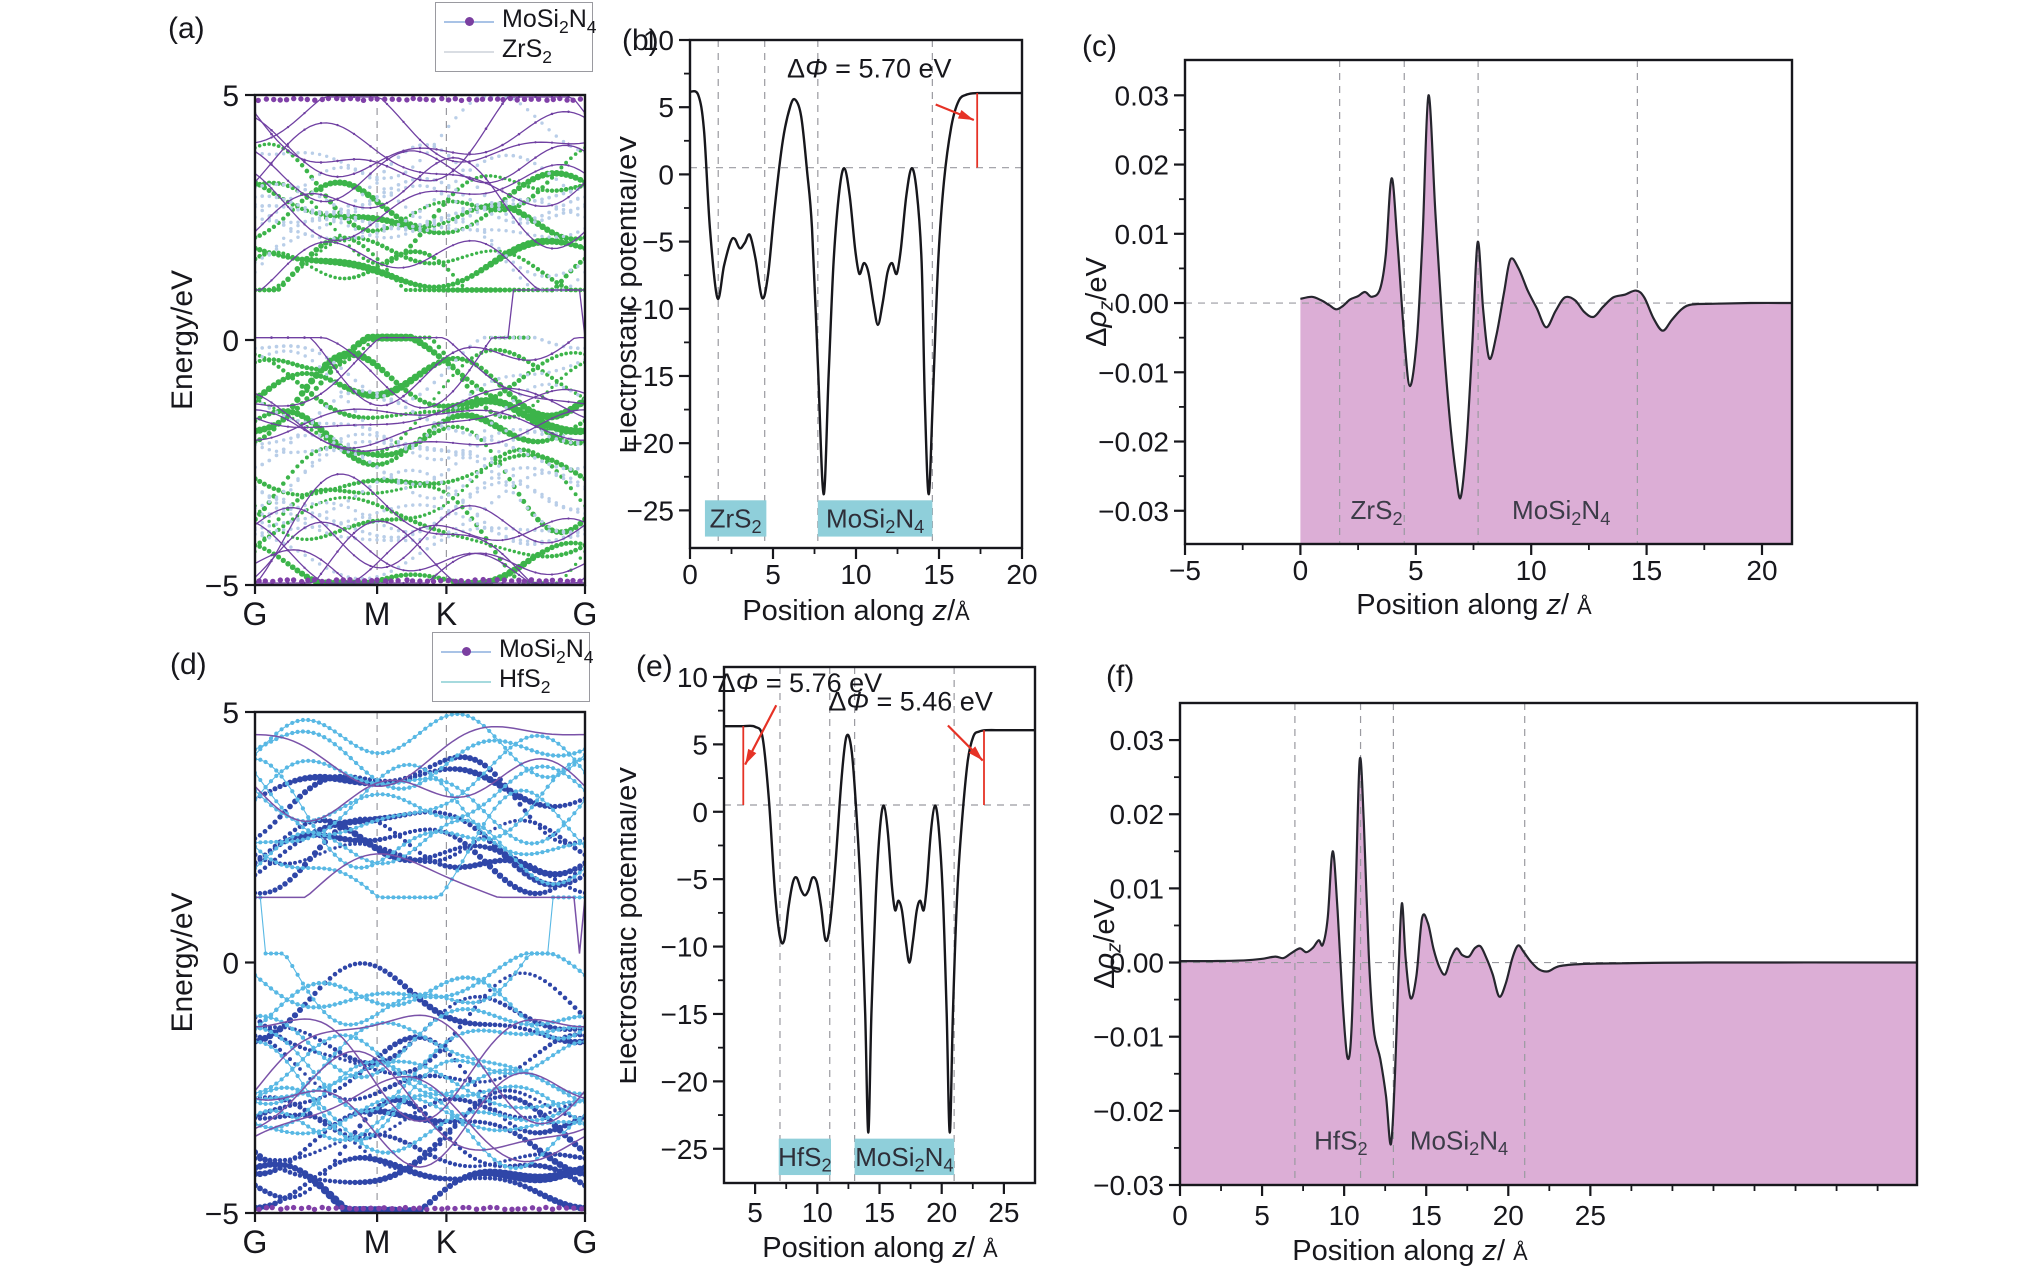  Describe the element at coordinates (654, 666) in the screenshot. I see `panel-label-e: (e)` at that location.